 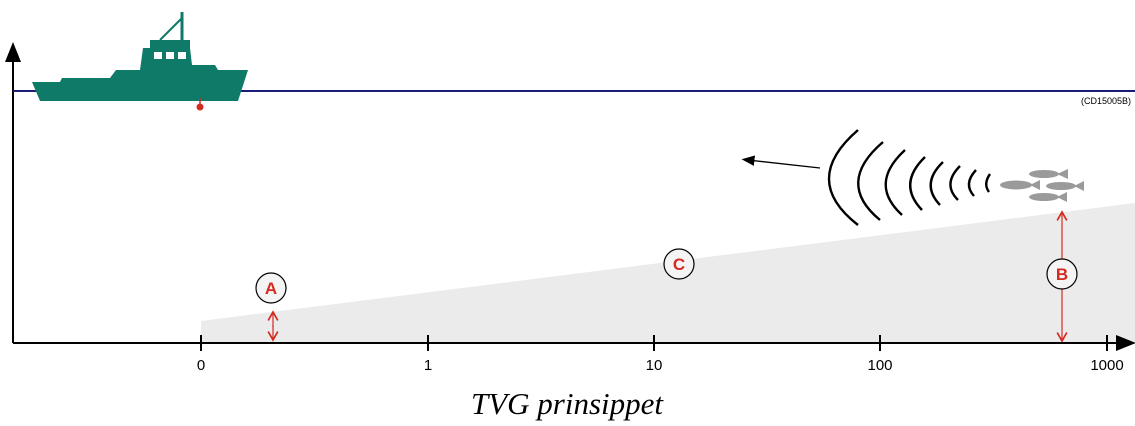 What do you see at coordinates (140, 56) in the screenshot?
I see `ship` at bounding box center [140, 56].